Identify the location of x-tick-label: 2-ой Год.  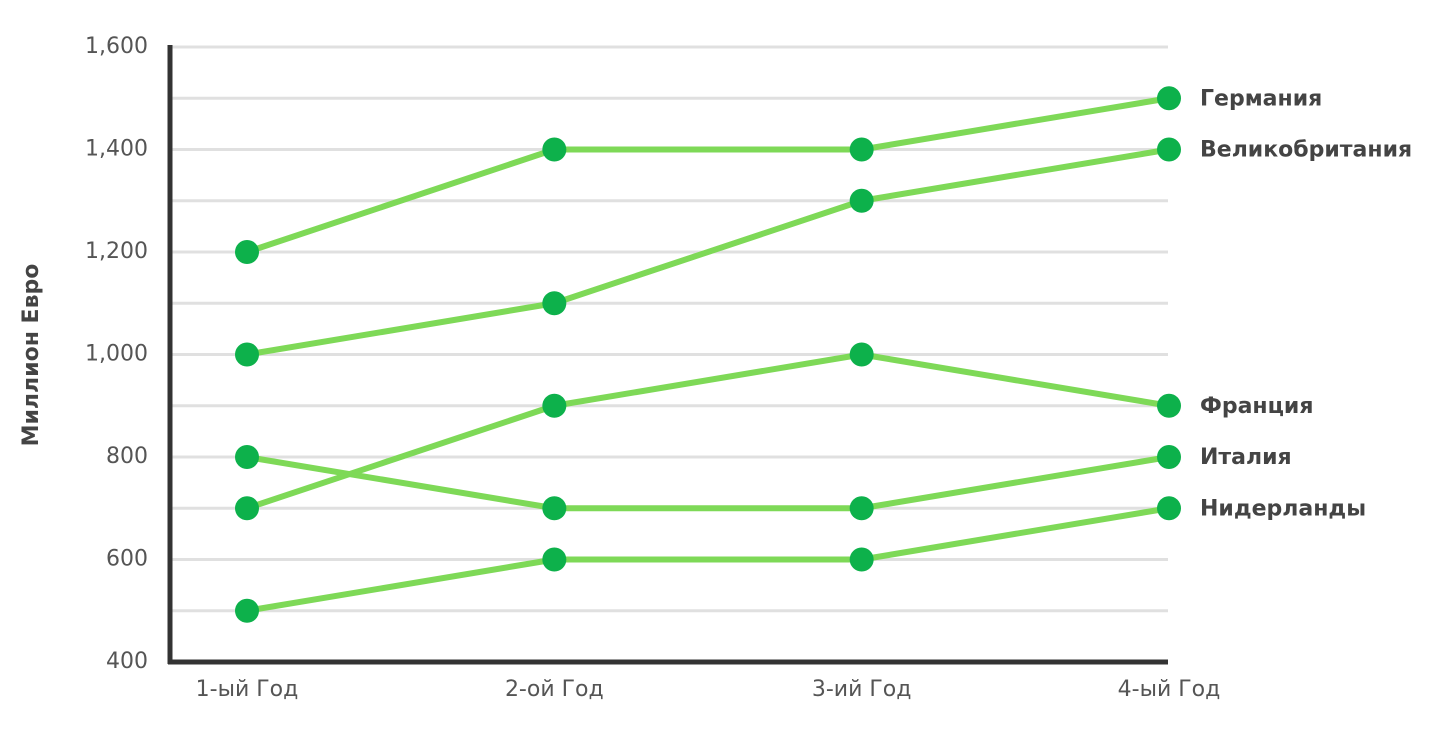
(554, 689).